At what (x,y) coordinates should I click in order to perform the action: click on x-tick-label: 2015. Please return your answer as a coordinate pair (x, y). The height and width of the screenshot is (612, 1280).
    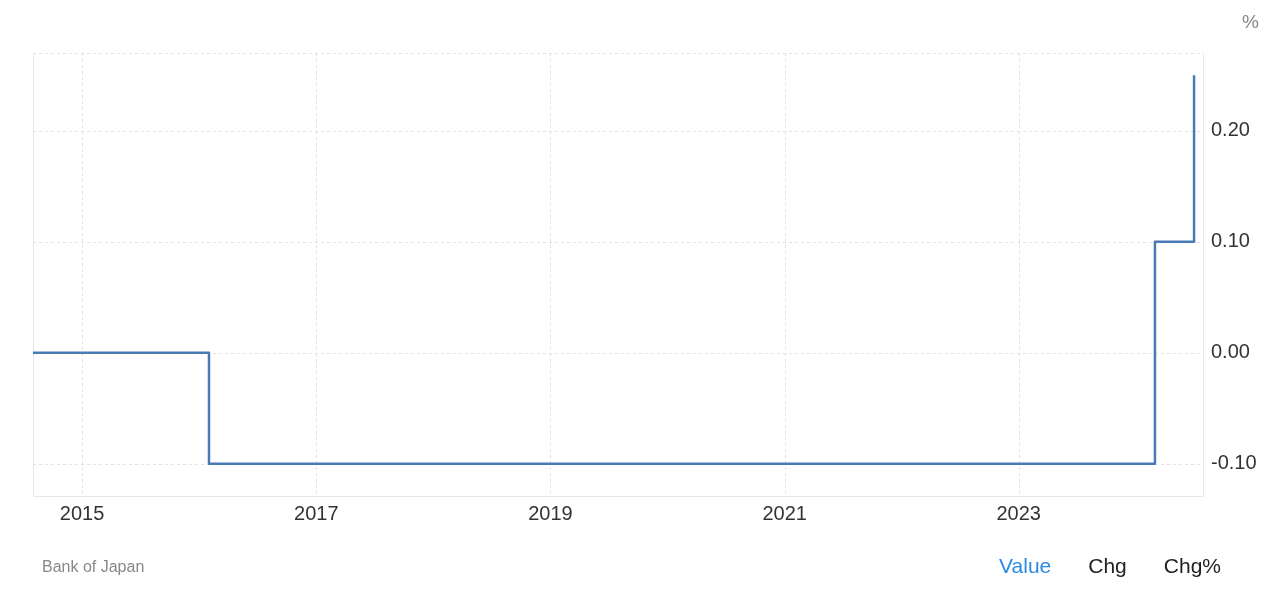
    Looking at the image, I should click on (82, 512).